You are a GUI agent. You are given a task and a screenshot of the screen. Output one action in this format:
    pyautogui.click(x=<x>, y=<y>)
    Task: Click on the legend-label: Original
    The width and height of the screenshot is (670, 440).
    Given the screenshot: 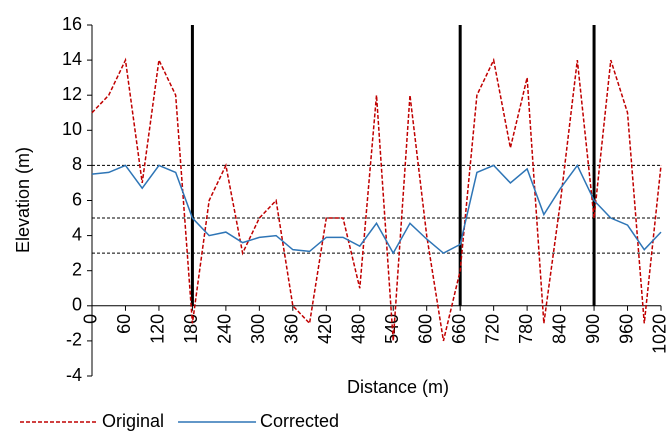 What is the action you would take?
    pyautogui.click(x=133, y=421)
    